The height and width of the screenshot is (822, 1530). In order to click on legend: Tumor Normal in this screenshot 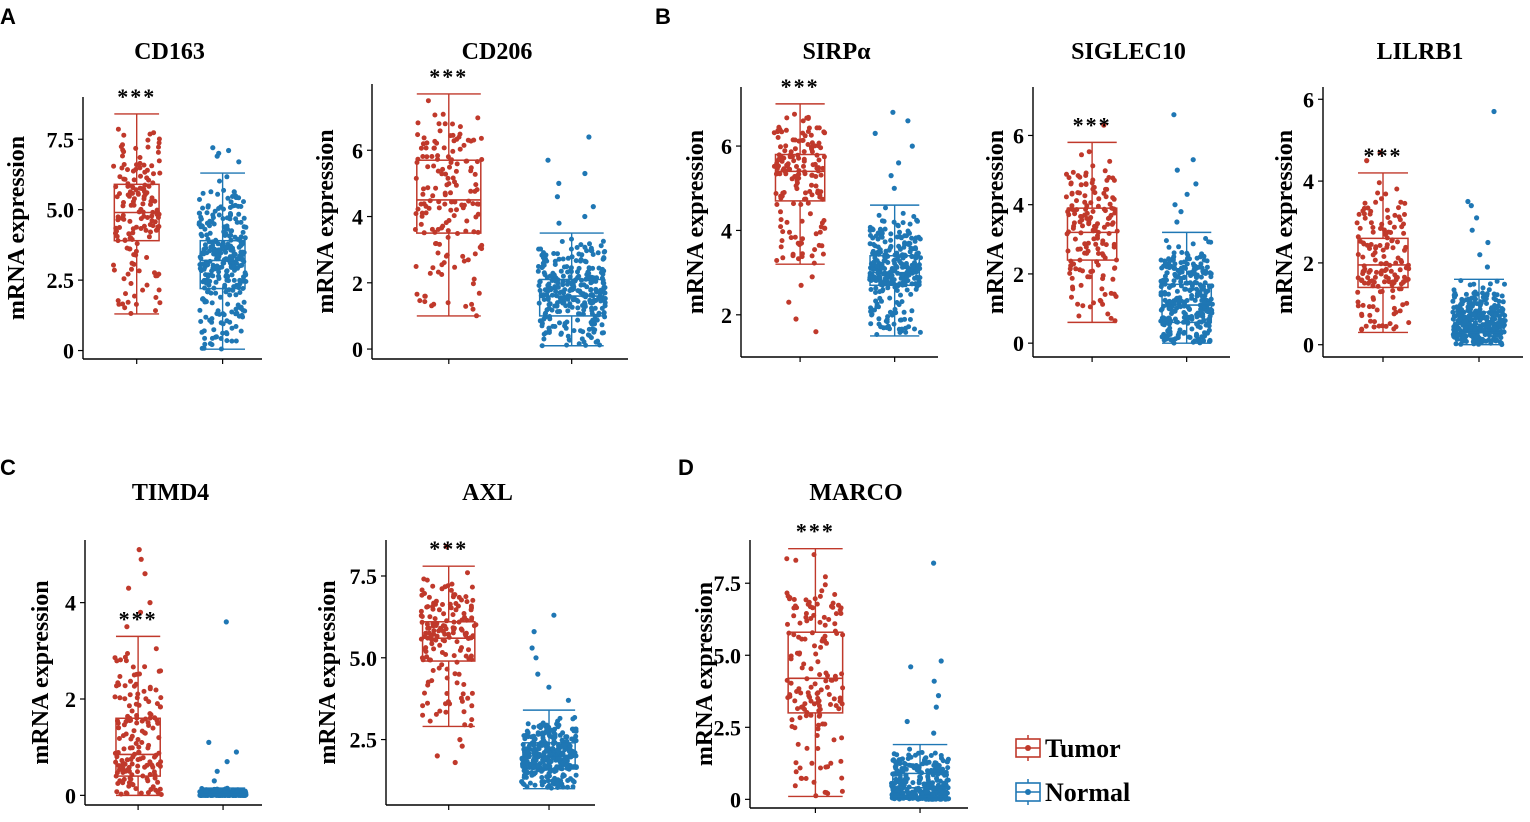, I will do `click(1072, 770)`.